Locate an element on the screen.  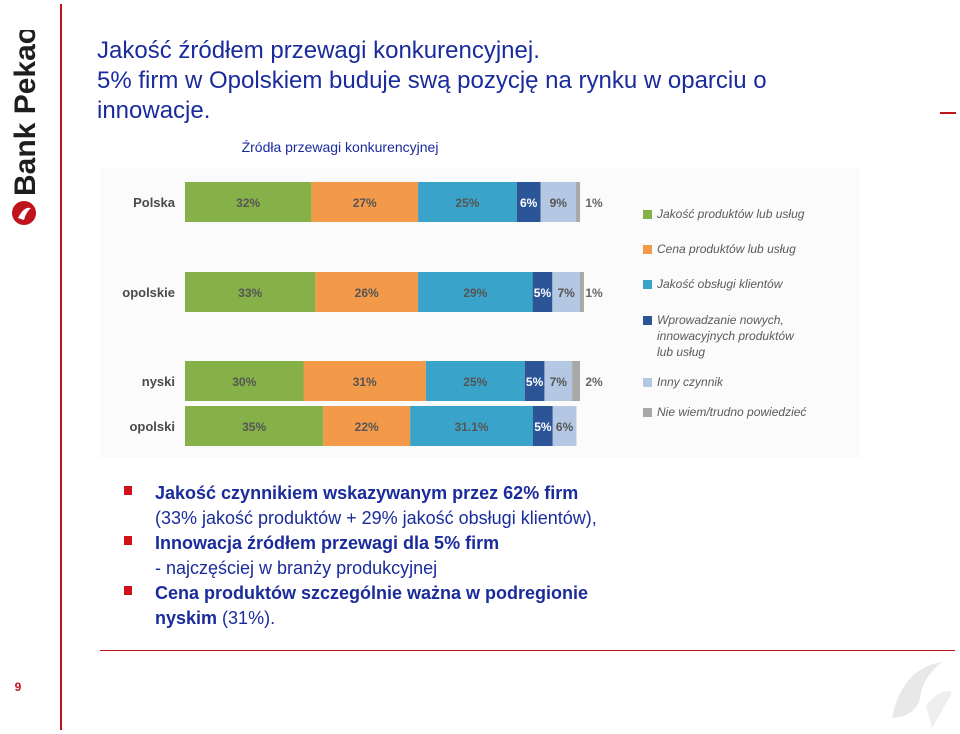
legend-label: innowacyjnych produktów is located at coordinates (726, 336).